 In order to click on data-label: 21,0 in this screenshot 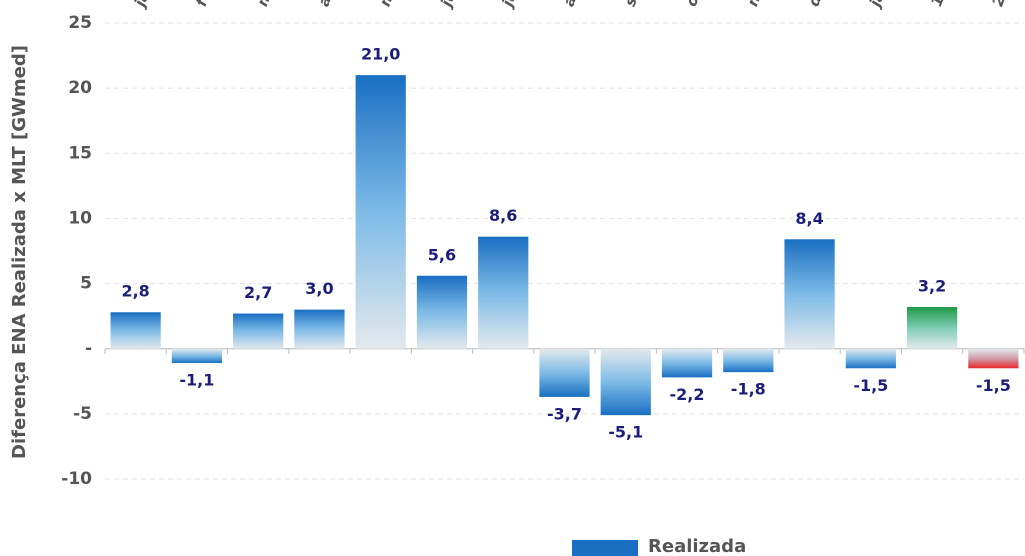, I will do `click(380, 54)`.